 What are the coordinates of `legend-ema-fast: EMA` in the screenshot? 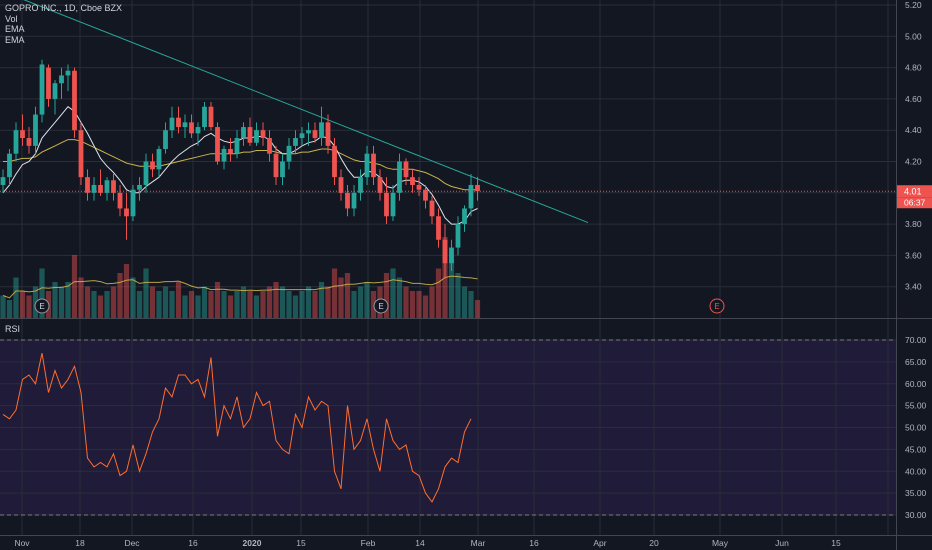 It's located at (15, 29).